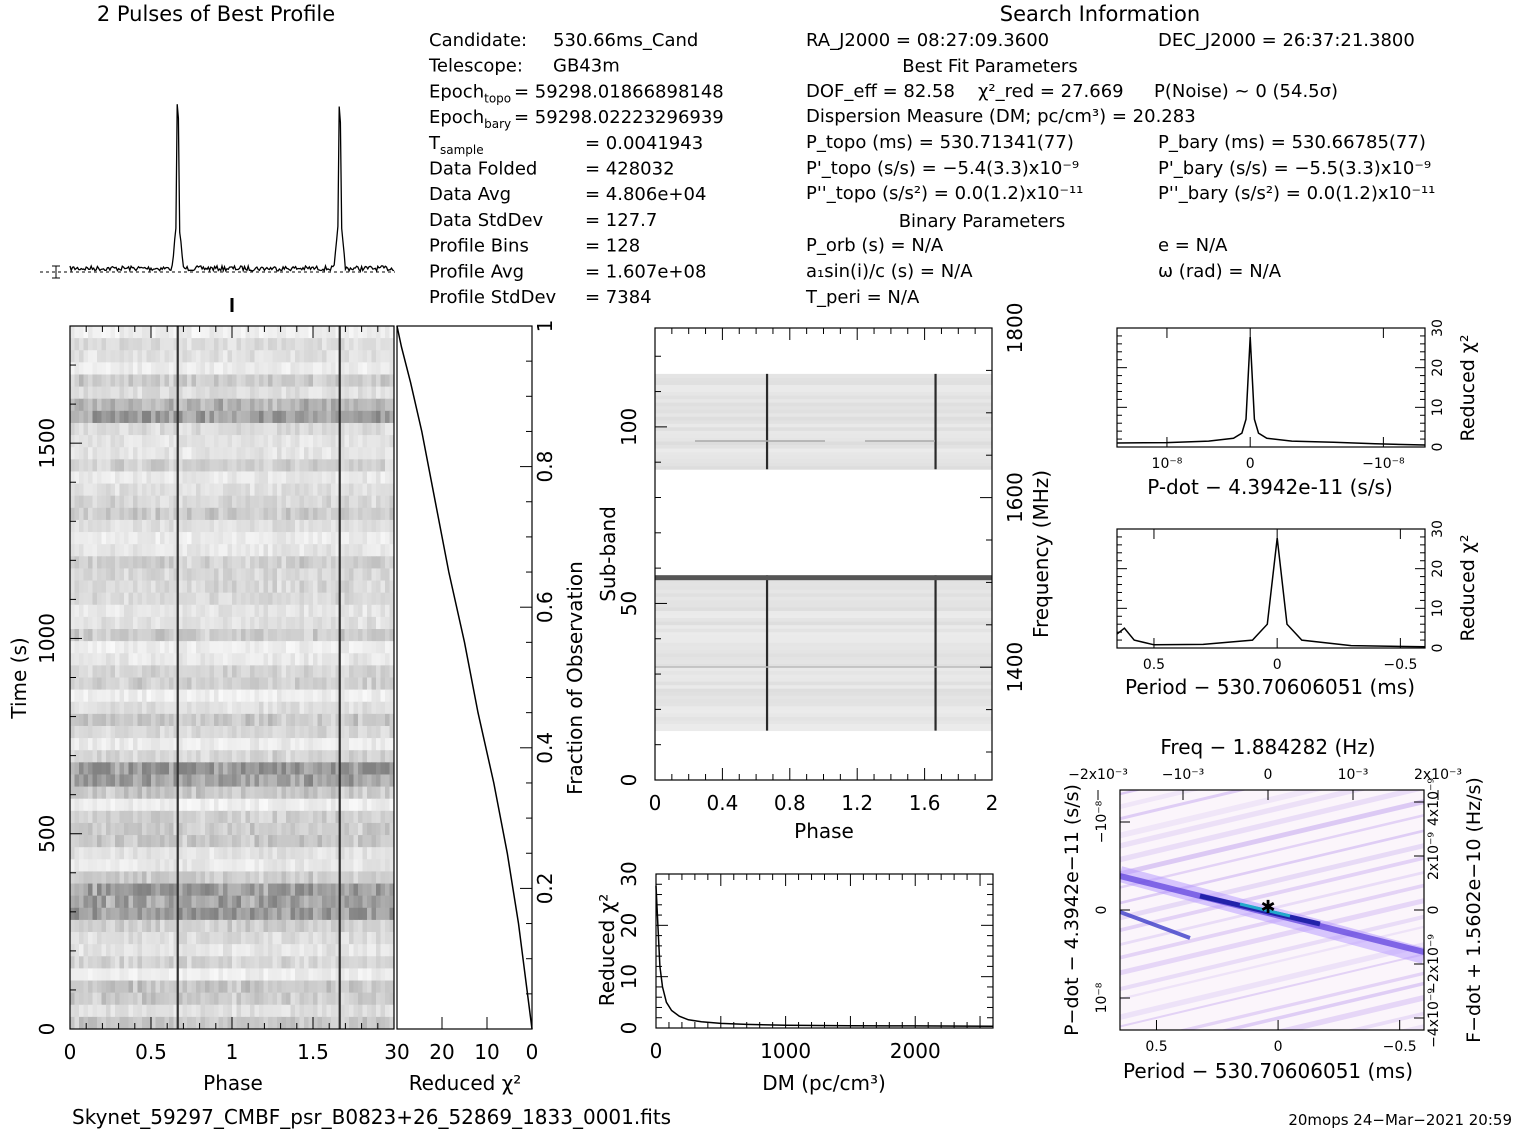  Describe the element at coordinates (655, 803) in the screenshot. I see `sb-xtick-label: 0` at that location.